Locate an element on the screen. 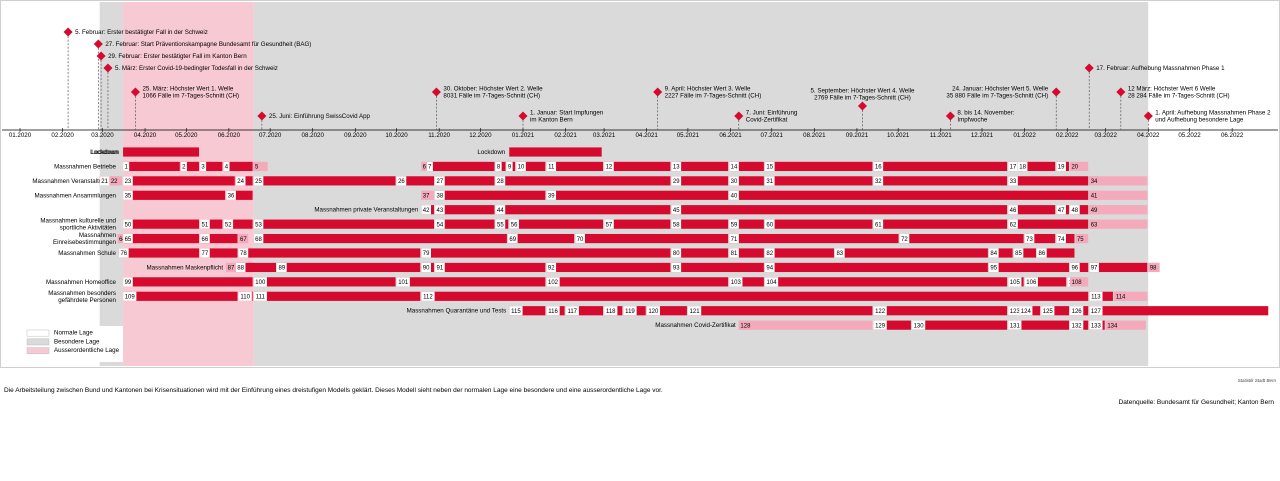 Image resolution: width=1280 pixels, height=481 pixels. bar-num-5-12: 62 is located at coordinates (1013, 225).